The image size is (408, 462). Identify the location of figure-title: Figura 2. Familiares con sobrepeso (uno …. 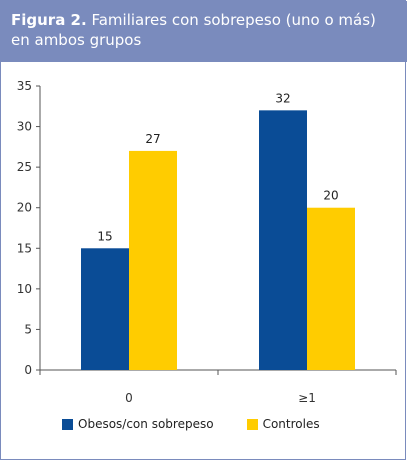
(204, 31).